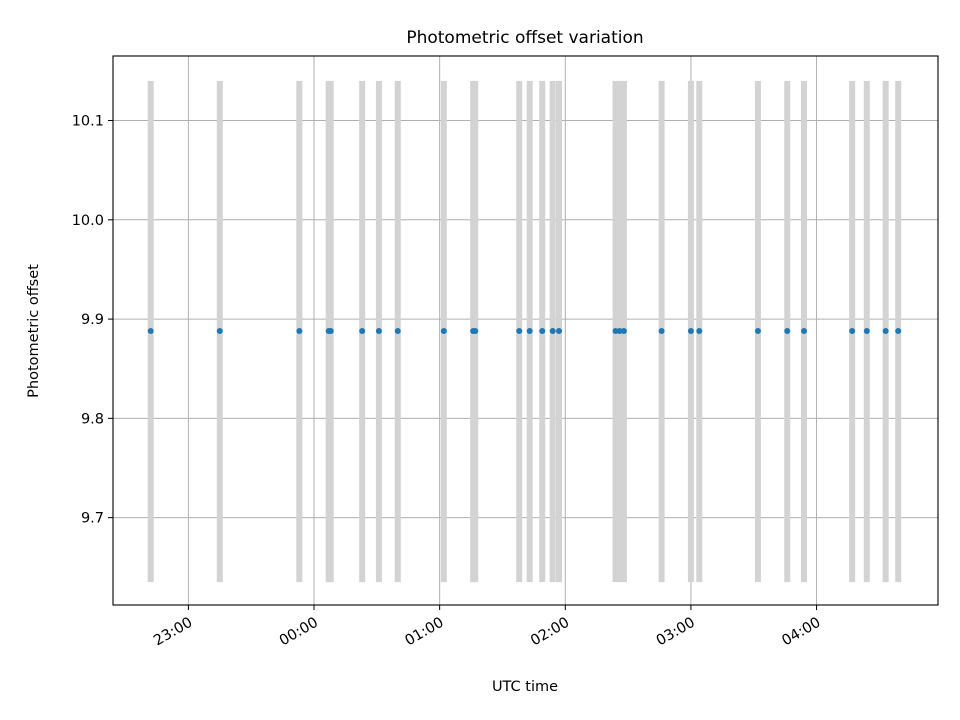  Describe the element at coordinates (524, 38) in the screenshot. I see `chart-title: Photometric offset variation` at that location.